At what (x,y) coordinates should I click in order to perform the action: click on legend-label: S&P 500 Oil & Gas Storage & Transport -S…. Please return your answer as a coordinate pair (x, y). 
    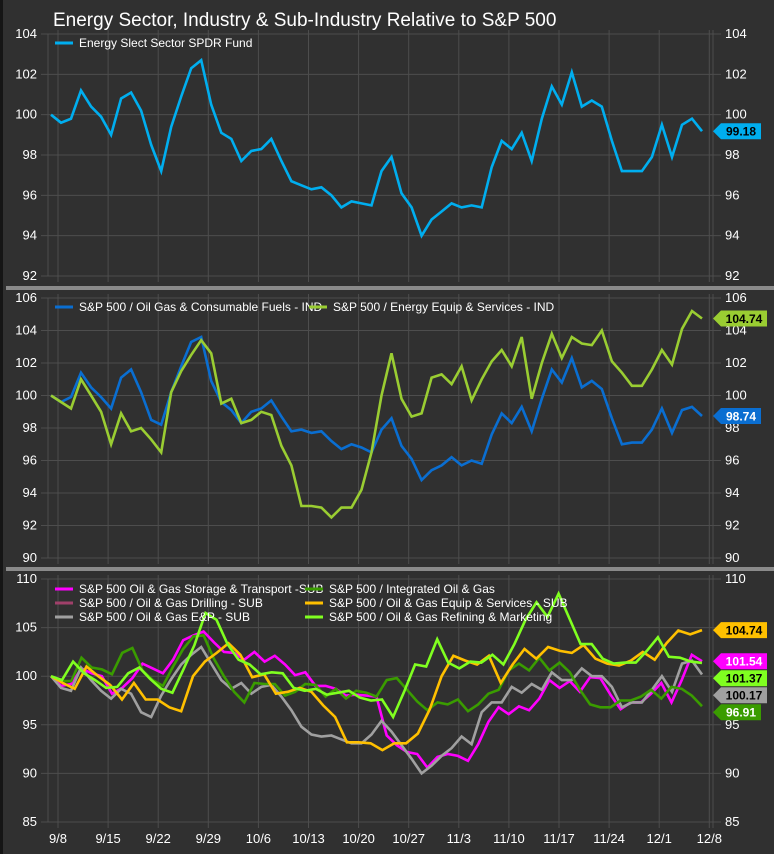
    Looking at the image, I should click on (201, 589).